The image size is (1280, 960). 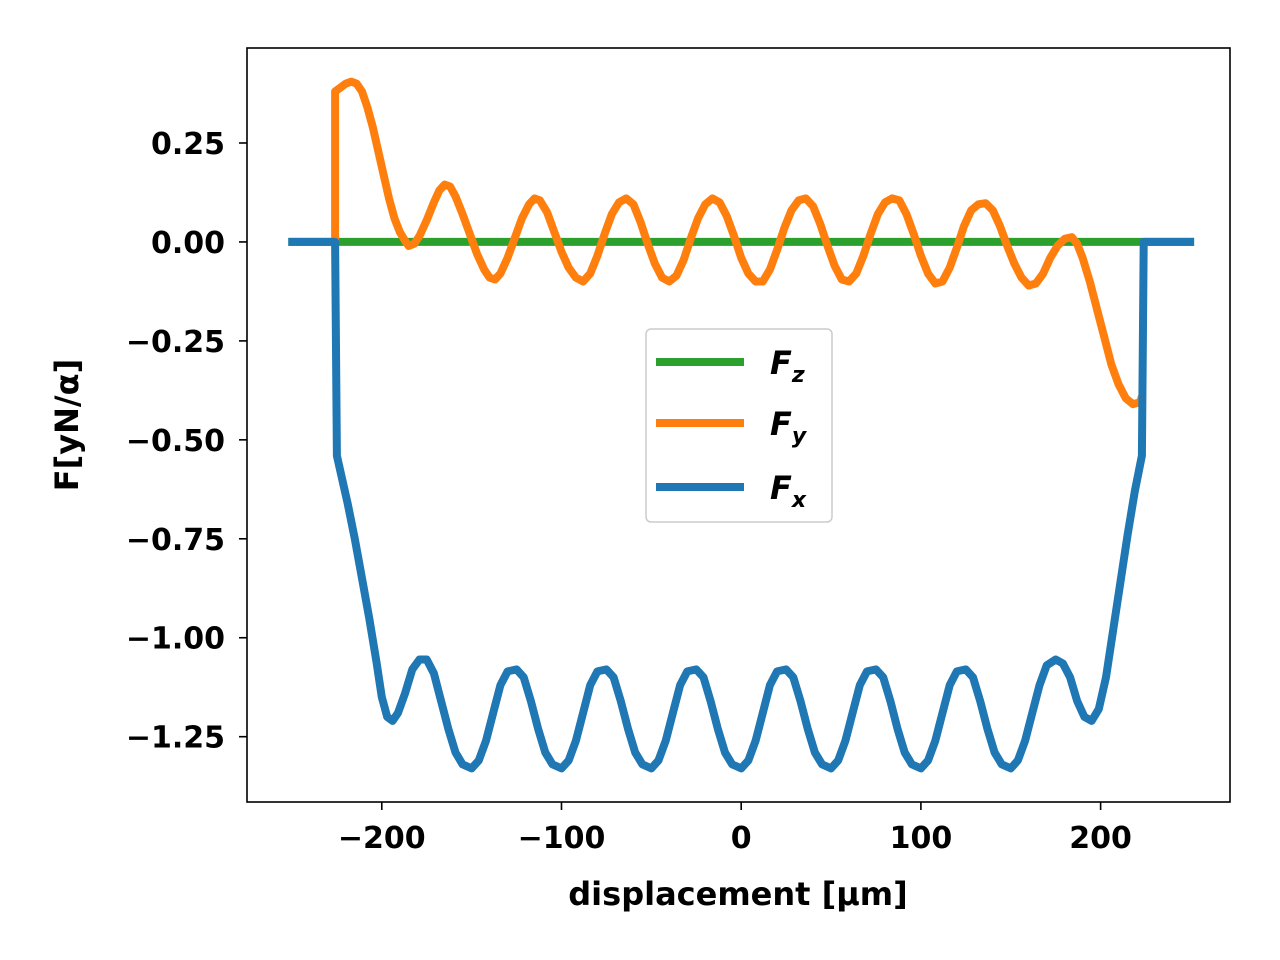 I want to click on legend: Fz Fy Fx, so click(x=739, y=425).